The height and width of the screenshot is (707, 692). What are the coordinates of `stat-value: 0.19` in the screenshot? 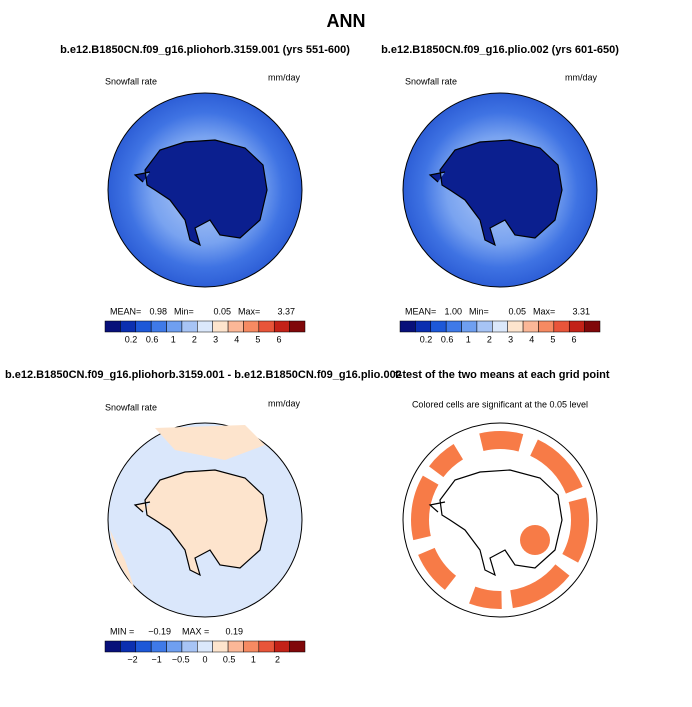 It's located at (234, 631).